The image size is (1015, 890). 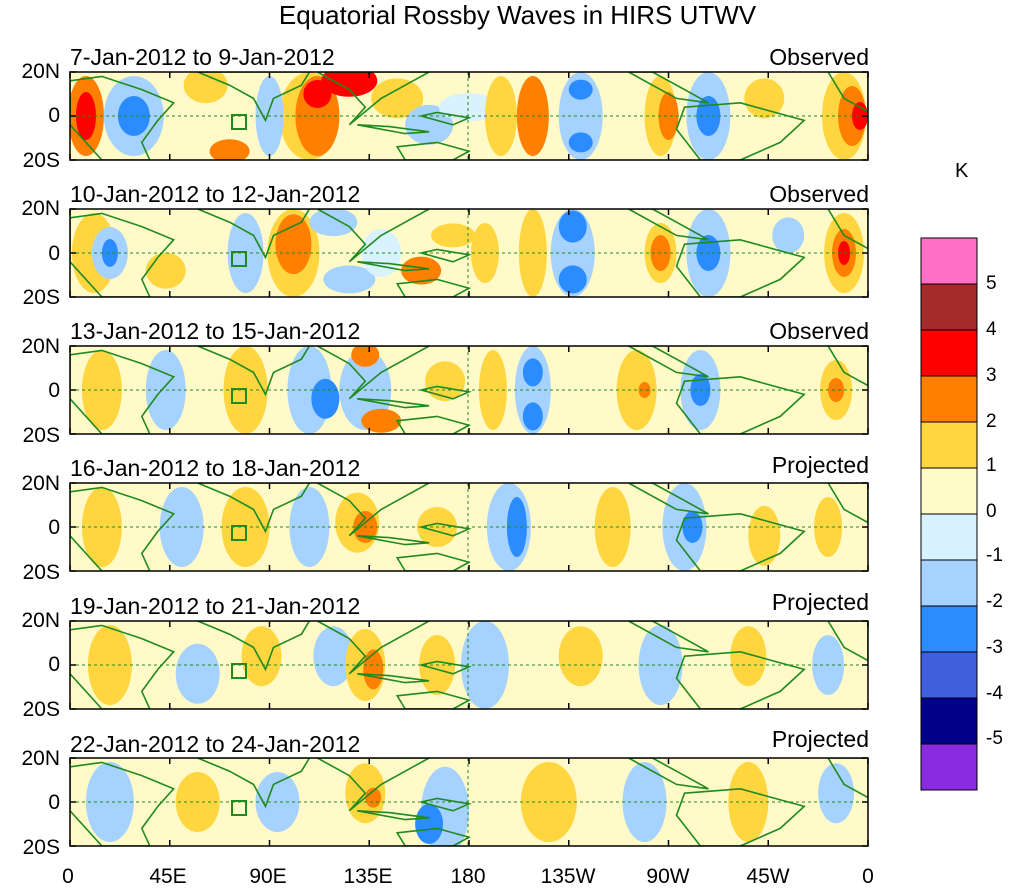 What do you see at coordinates (991, 283) in the screenshot?
I see `colorbar-label-5: 5` at bounding box center [991, 283].